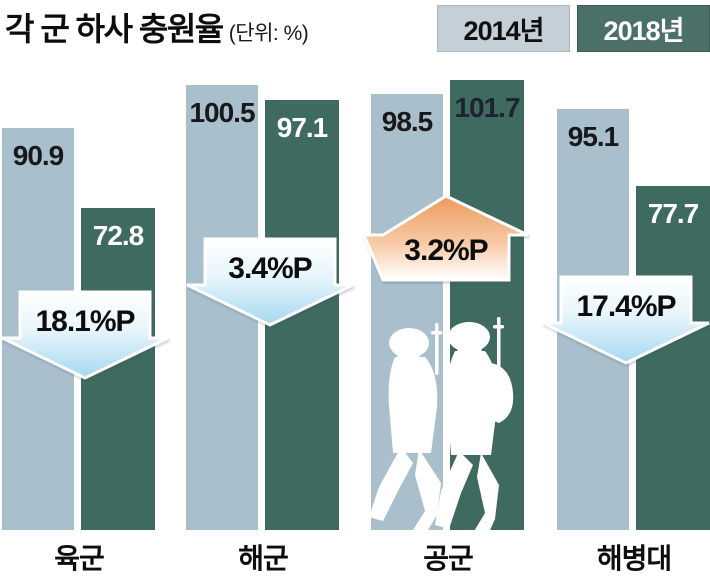  Describe the element at coordinates (222, 112) in the screenshot. I see `value-2014-navy: 100.5` at that location.